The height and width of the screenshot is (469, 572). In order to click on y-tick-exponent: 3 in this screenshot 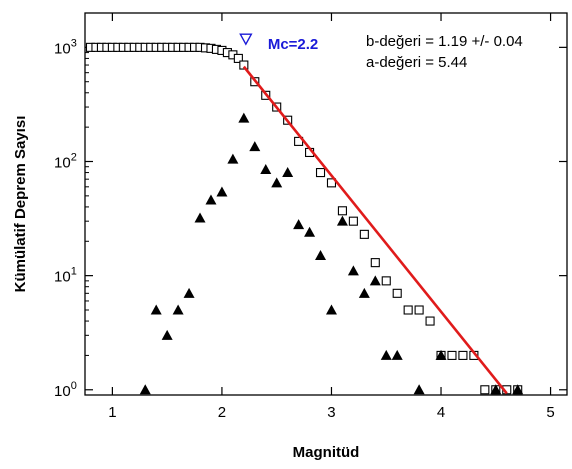, I will do `click(74, 43)`.